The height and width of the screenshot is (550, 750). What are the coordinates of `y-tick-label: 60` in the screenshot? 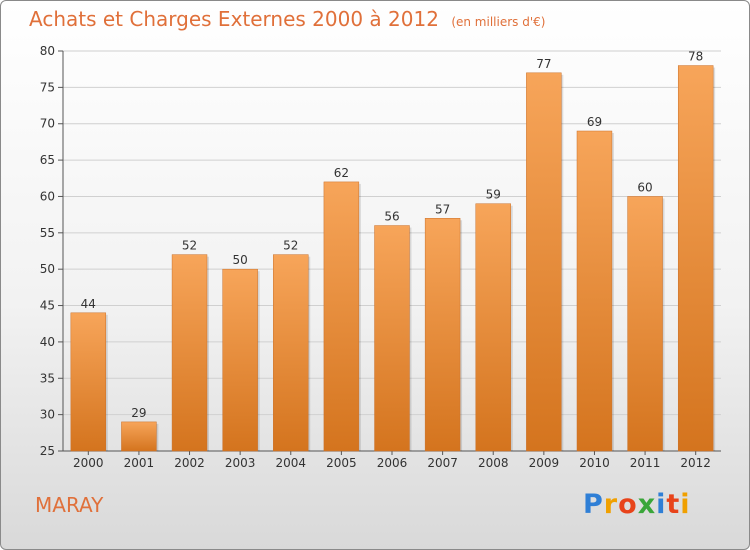 It's located at (47, 196).